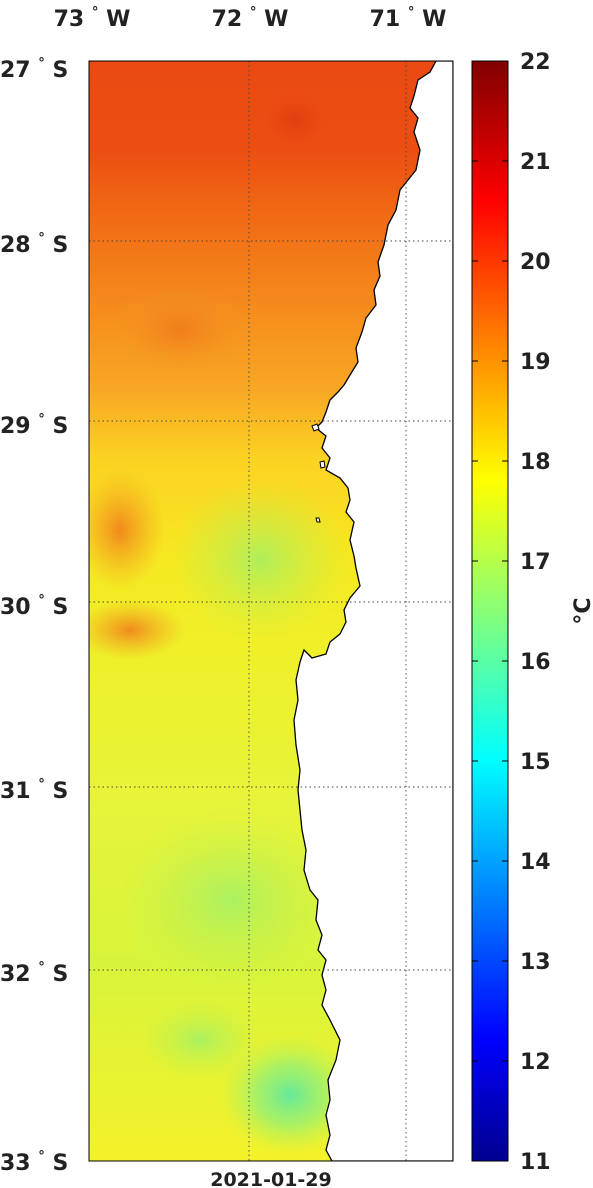 Image resolution: width=593 pixels, height=1188 pixels. What do you see at coordinates (34, 244) in the screenshot?
I see `latitude-label: 28 ° S` at bounding box center [34, 244].